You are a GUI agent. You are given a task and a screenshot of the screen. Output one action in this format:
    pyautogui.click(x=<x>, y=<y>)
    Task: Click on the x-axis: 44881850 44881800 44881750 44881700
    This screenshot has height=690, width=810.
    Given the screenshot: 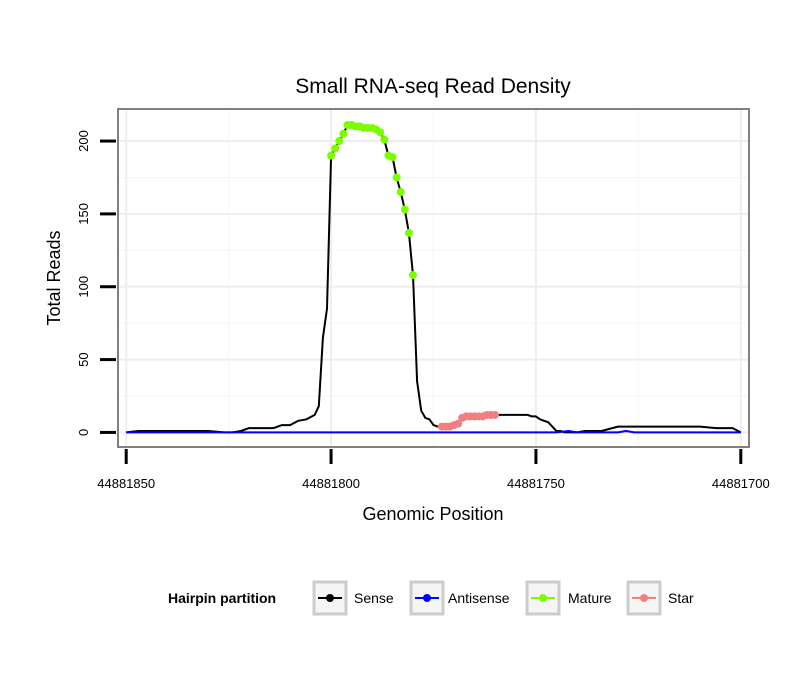 What is the action you would take?
    pyautogui.click(x=433, y=470)
    